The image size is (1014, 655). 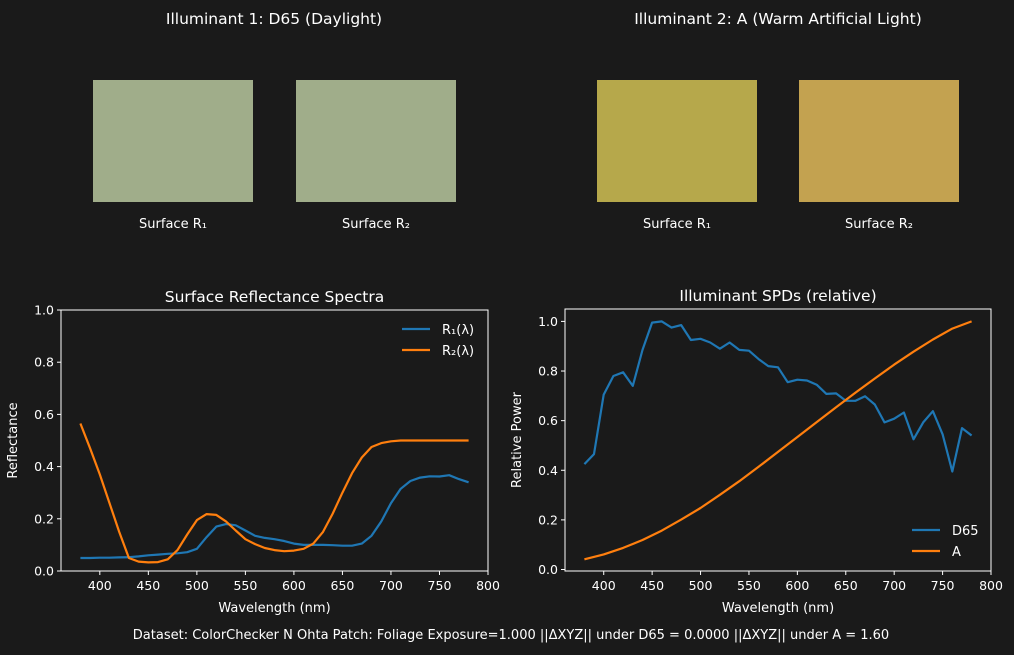 What do you see at coordinates (879, 224) in the screenshot?
I see `patch-label-a-r2: Surface R₂` at bounding box center [879, 224].